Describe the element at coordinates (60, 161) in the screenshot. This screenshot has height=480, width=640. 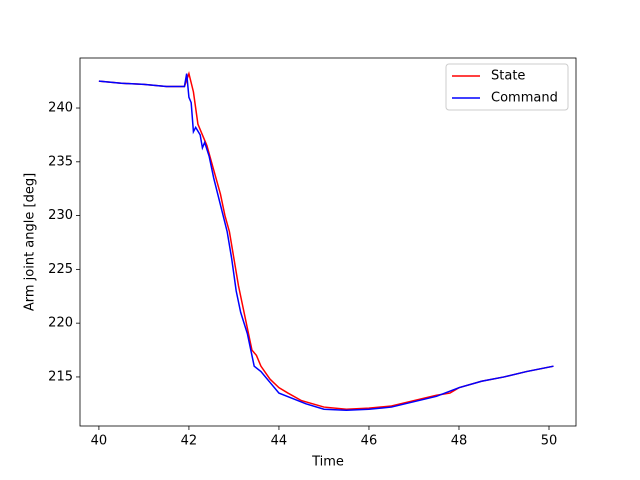
I see `y-tick-label: 235` at that location.